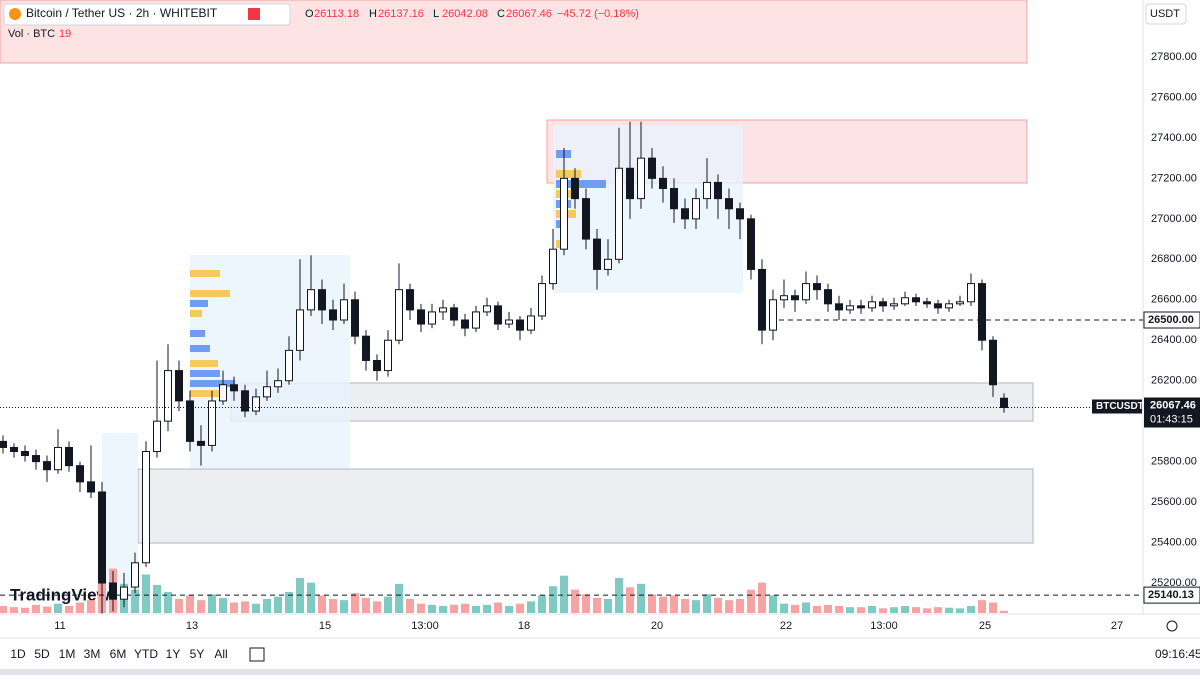  I want to click on clock: 09:16:45 (UTC+3), so click(1177, 654).